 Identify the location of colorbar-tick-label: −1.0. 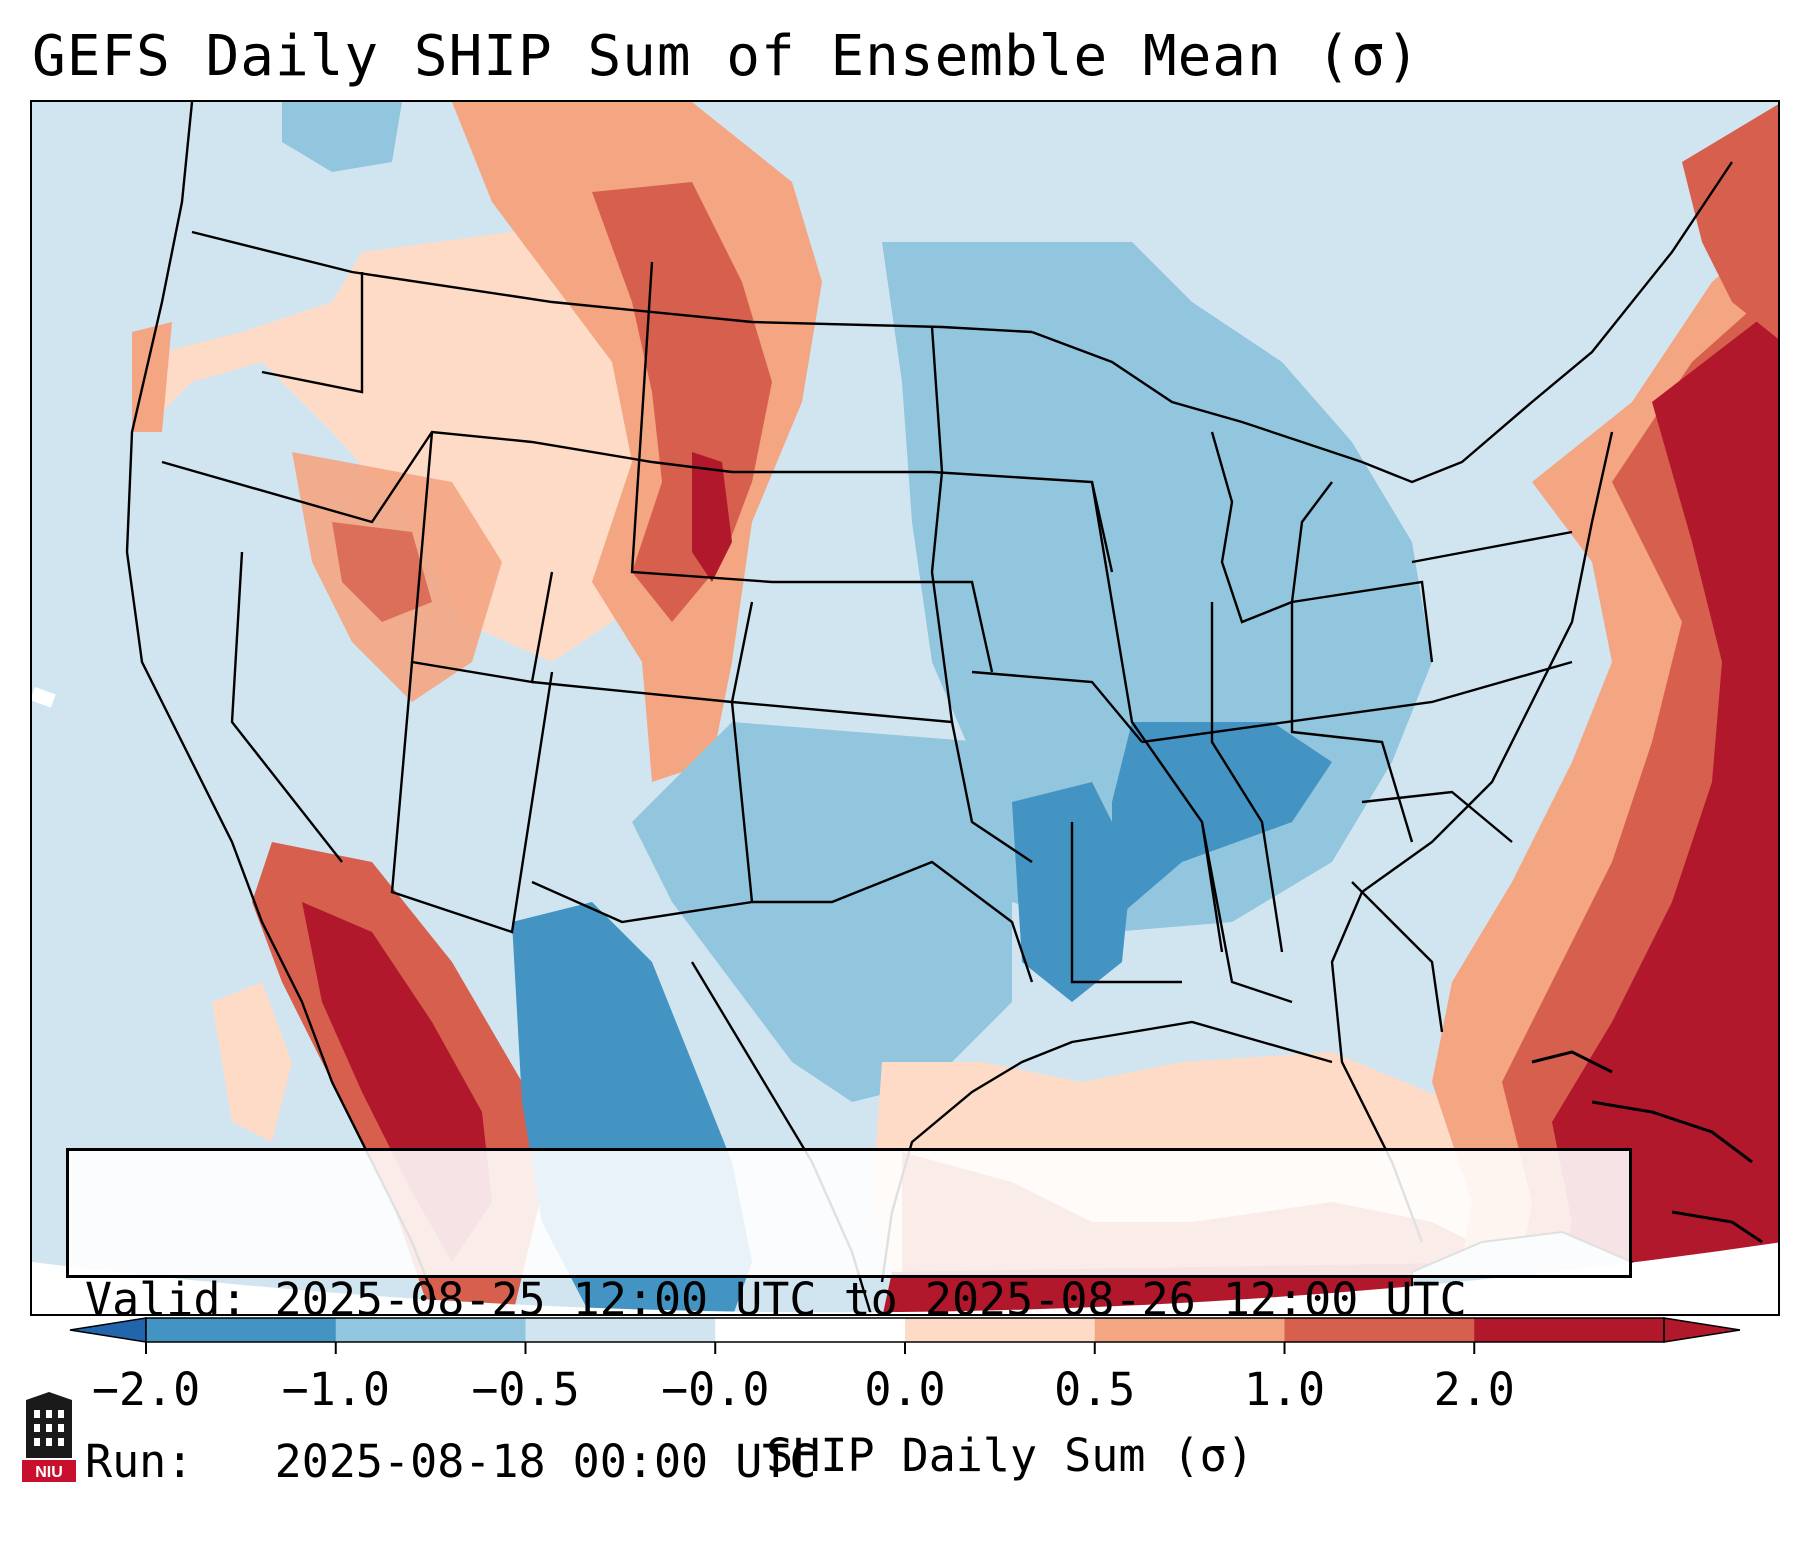
(335, 1389).